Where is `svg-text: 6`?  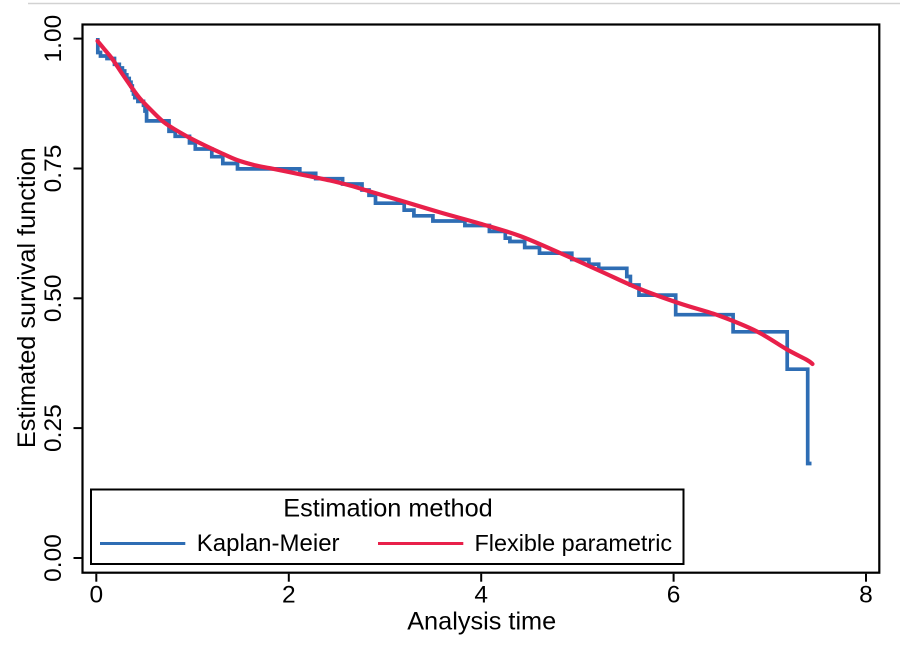
svg-text: 6 is located at coordinates (674, 595).